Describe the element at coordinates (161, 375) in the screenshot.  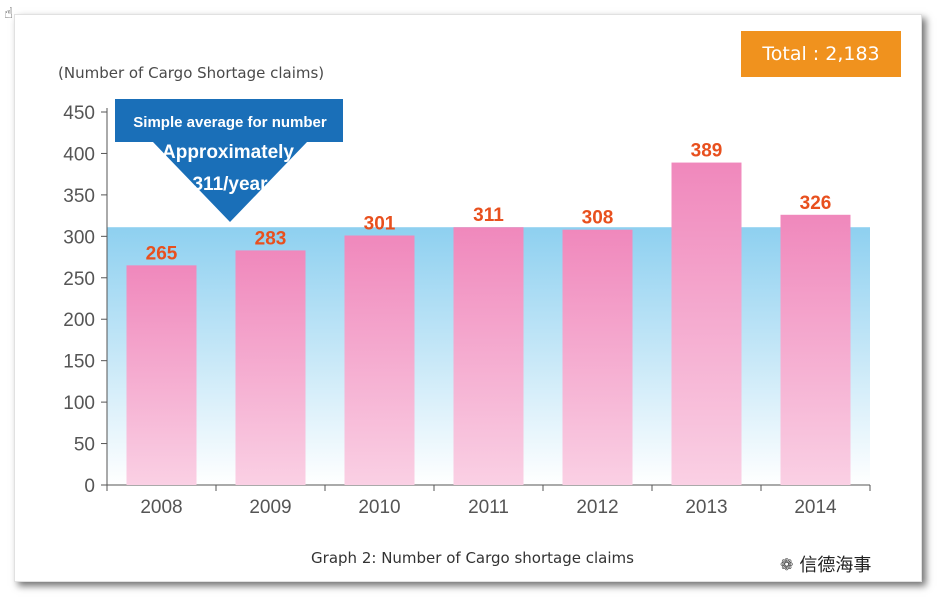
I see `bar-2008` at that location.